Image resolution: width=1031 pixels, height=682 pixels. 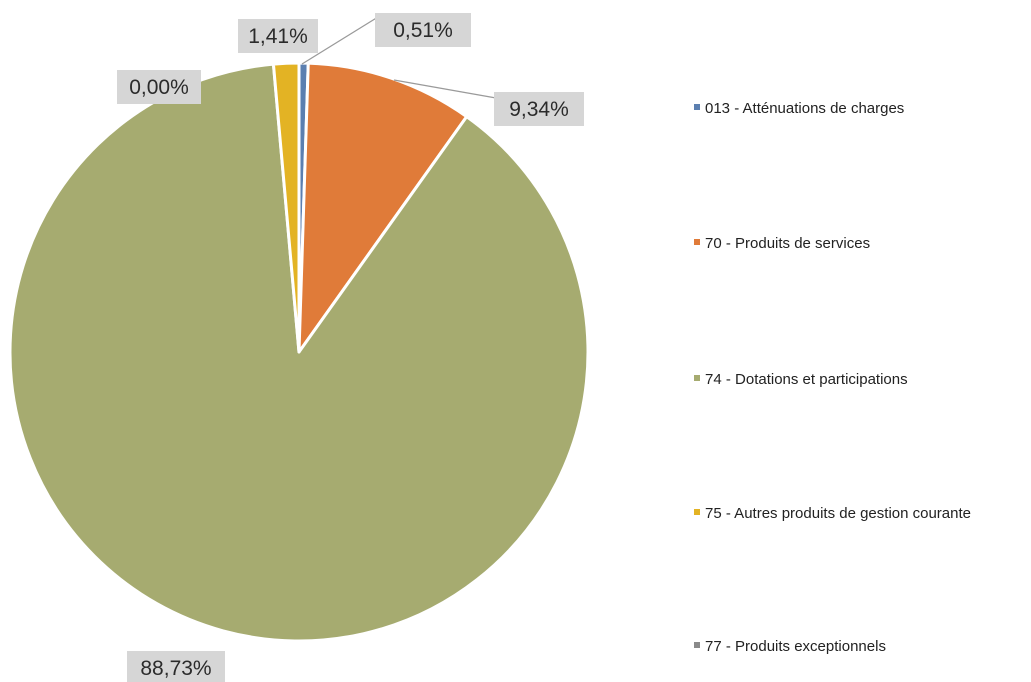 What do you see at coordinates (804, 108) in the screenshot?
I see `legend-label-013-attenuations-de-charges: 013 - Atténuations de charges` at bounding box center [804, 108].